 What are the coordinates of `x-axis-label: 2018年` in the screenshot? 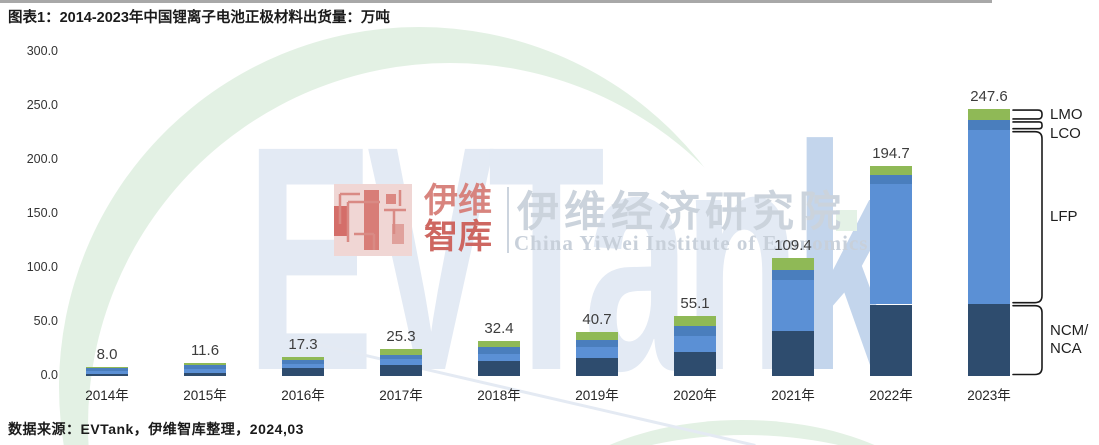 It's located at (499, 395).